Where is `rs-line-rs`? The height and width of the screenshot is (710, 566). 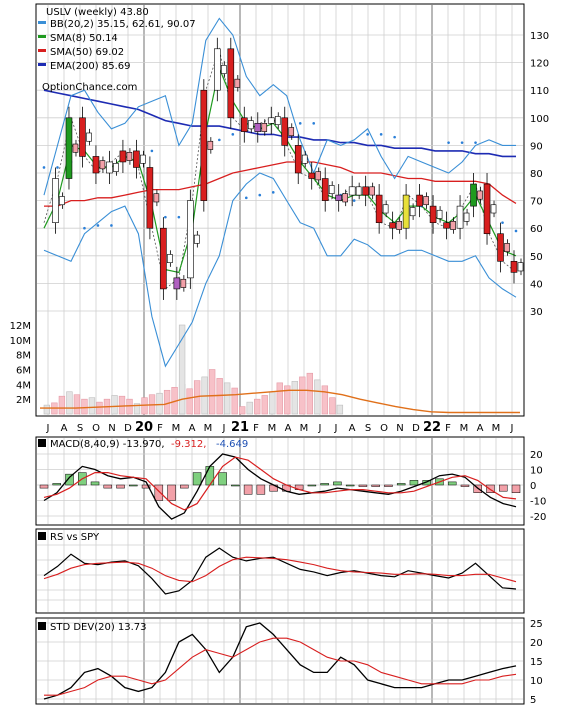 rs-line-rs is located at coordinates (280, 571).